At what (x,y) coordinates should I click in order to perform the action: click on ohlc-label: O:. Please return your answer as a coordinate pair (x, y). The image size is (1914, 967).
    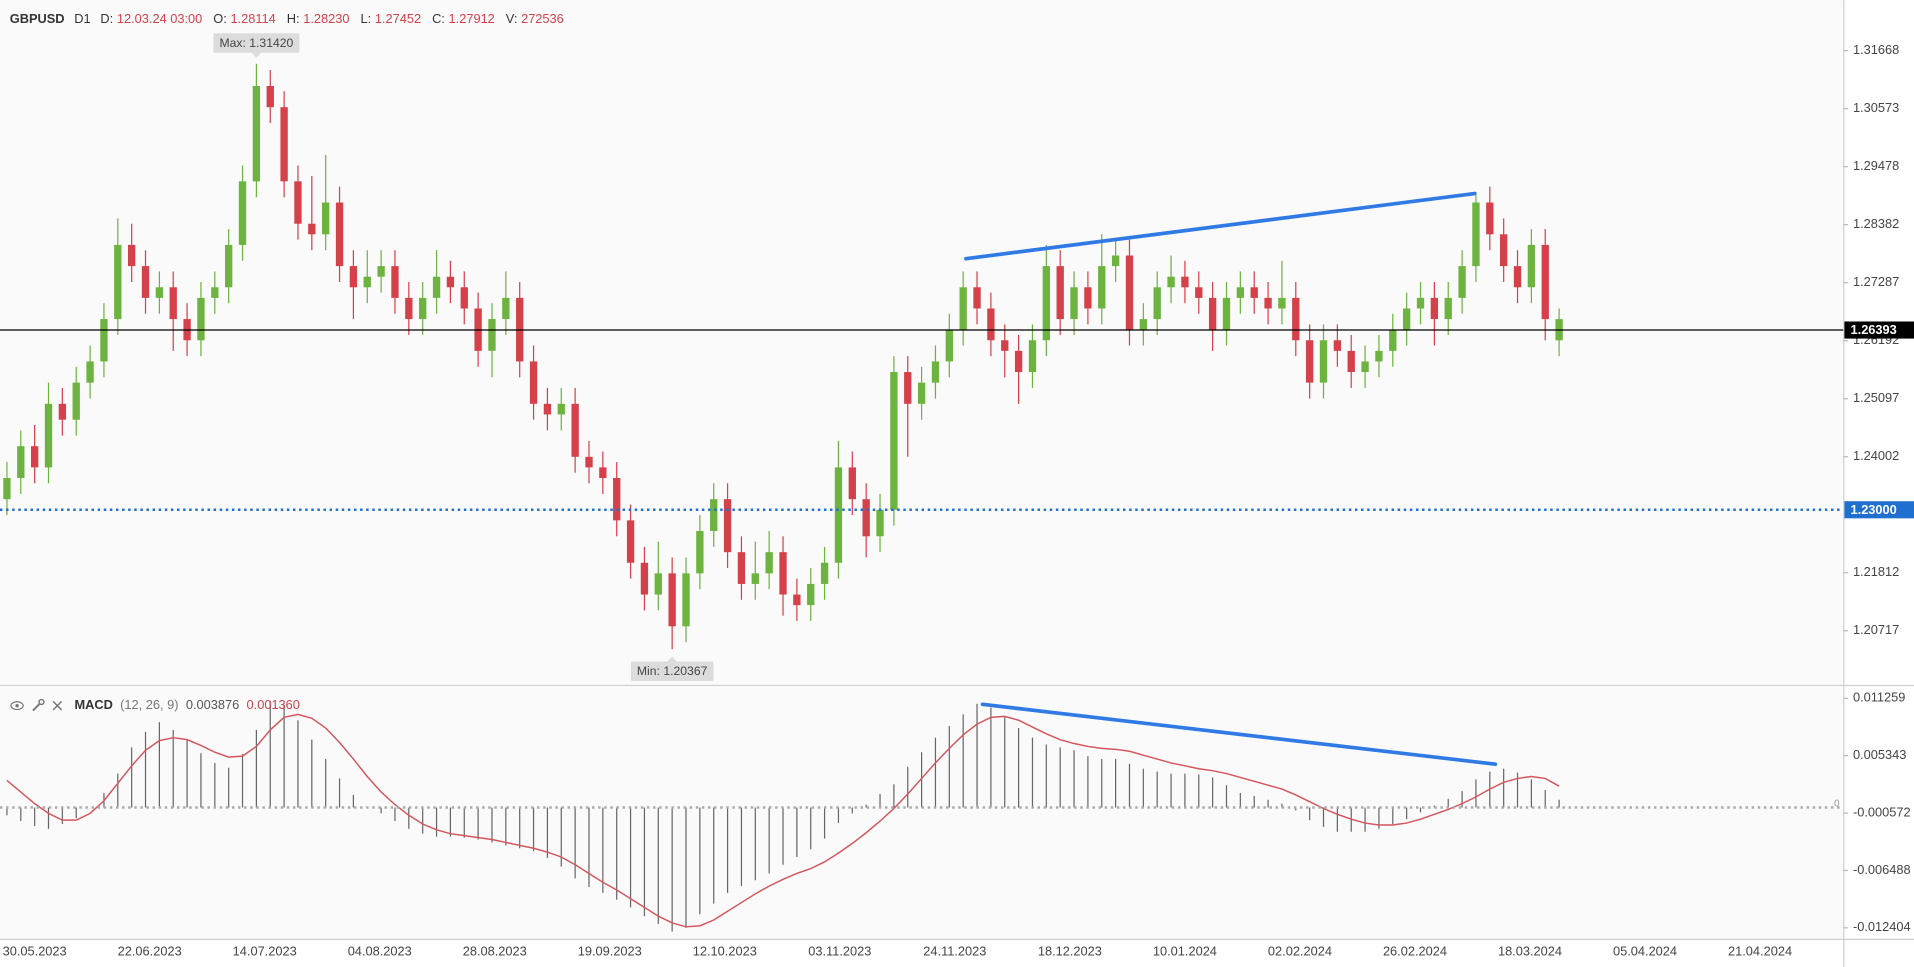
    Looking at the image, I should click on (220, 18).